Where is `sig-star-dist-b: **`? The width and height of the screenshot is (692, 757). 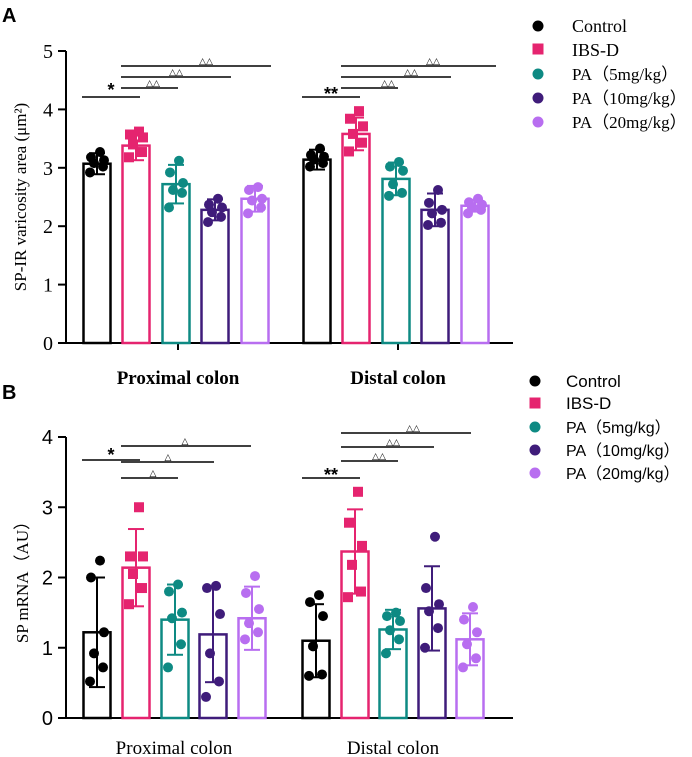
sig-star-dist-b: ** is located at coordinates (331, 475).